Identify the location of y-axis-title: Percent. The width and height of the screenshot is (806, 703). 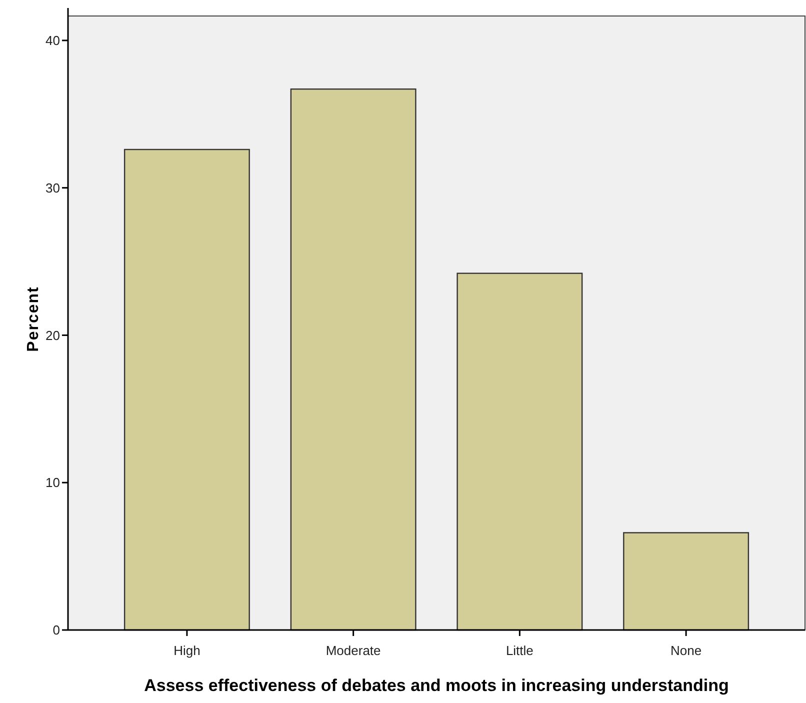
(33, 319).